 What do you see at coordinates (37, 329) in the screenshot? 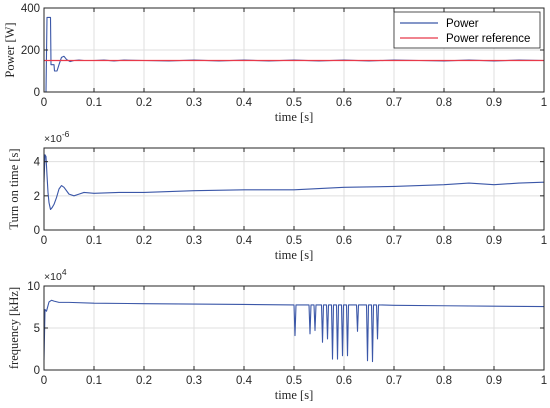
I see `y-tick-label: 5` at bounding box center [37, 329].